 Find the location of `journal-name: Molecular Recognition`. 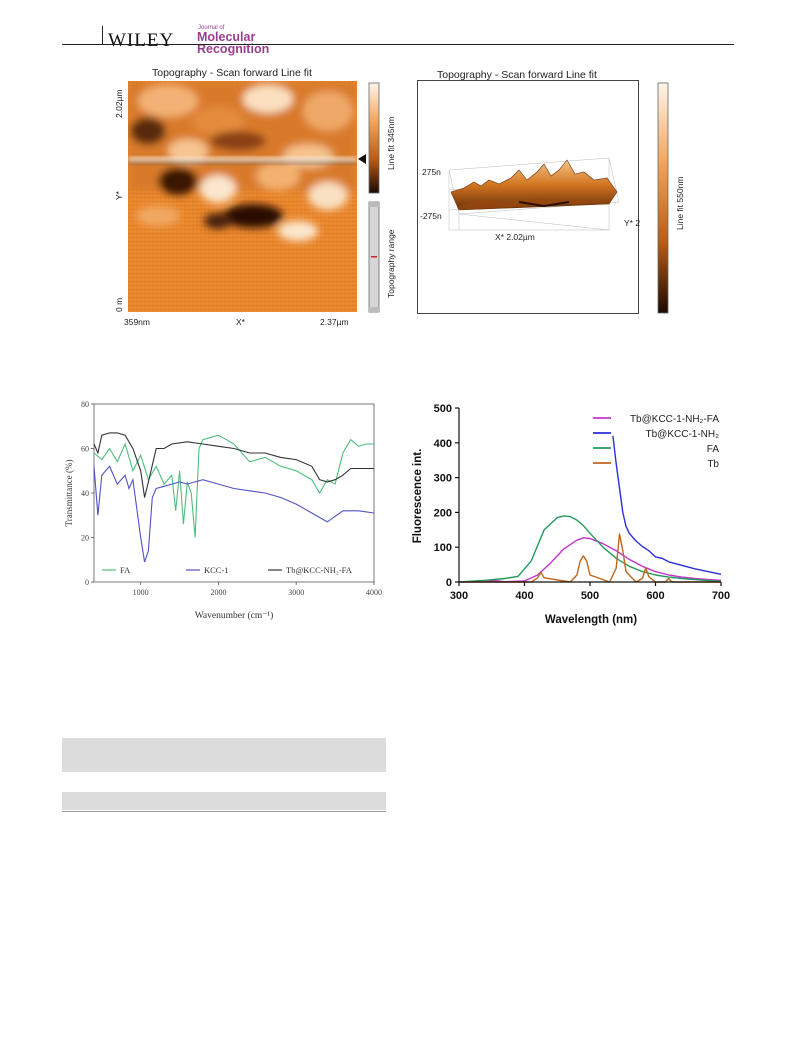

journal-name: Molecular Recognition is located at coordinates (233, 43).